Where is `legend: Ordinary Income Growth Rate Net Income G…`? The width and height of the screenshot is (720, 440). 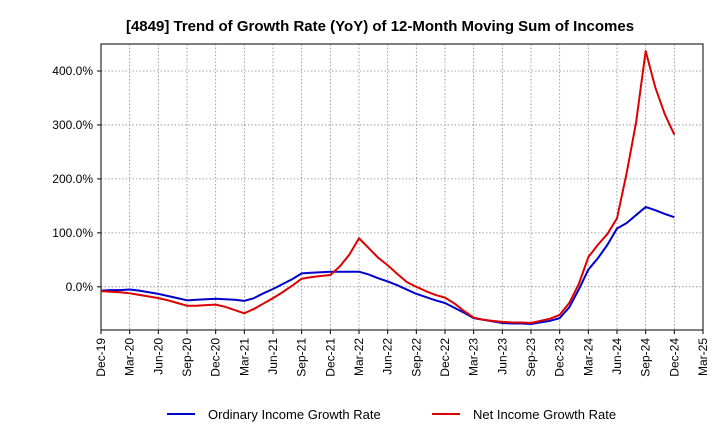
legend: Ordinary Income Growth Rate Net Income G… is located at coordinates (391, 414).